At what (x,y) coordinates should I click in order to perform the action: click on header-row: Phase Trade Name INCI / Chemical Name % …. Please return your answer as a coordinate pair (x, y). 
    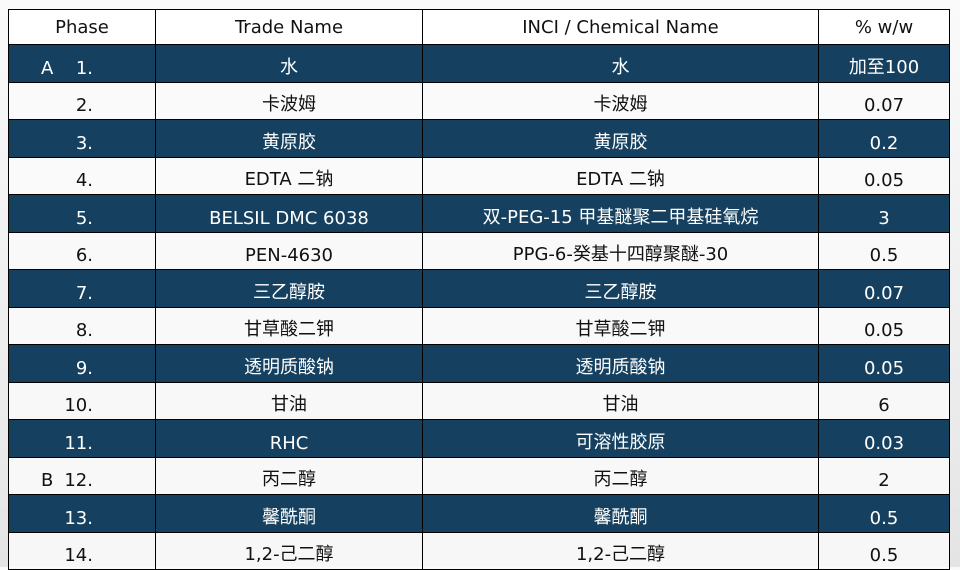
    Looking at the image, I should click on (479, 27).